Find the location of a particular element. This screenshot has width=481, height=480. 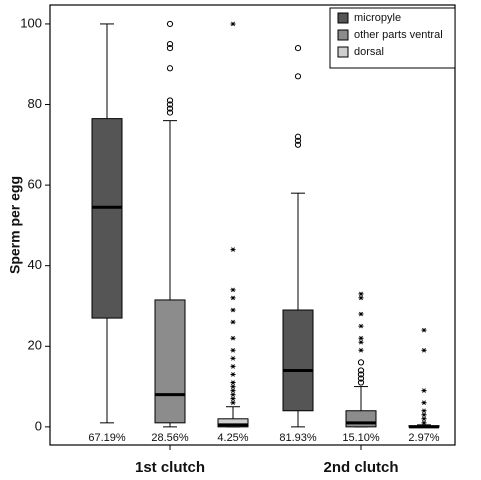

percent-label: 4.25% is located at coordinates (232, 438).